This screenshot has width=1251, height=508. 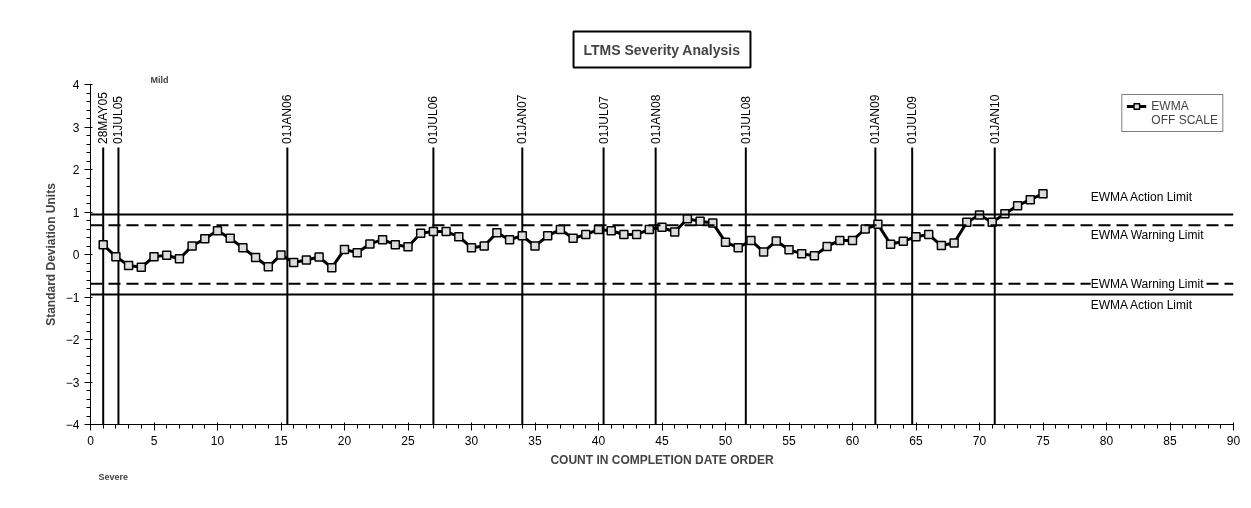 What do you see at coordinates (72, 425) in the screenshot?
I see `y-tick-label: −4` at bounding box center [72, 425].